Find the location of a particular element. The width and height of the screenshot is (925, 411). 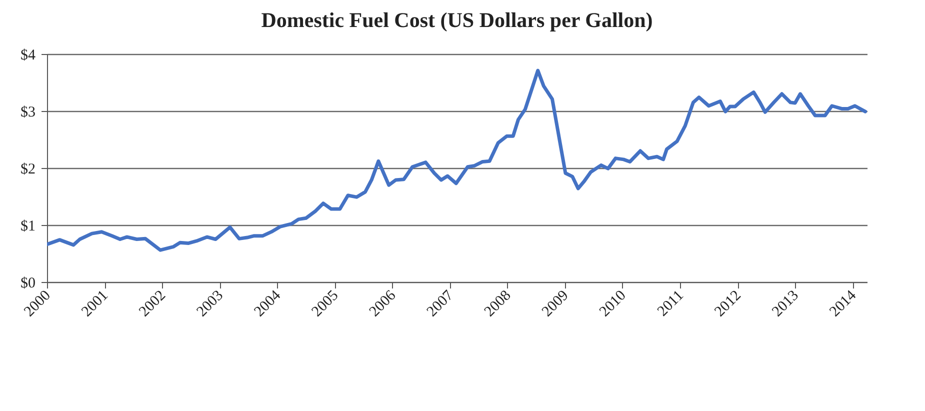

y-tick-label: $4 is located at coordinates (28, 56).